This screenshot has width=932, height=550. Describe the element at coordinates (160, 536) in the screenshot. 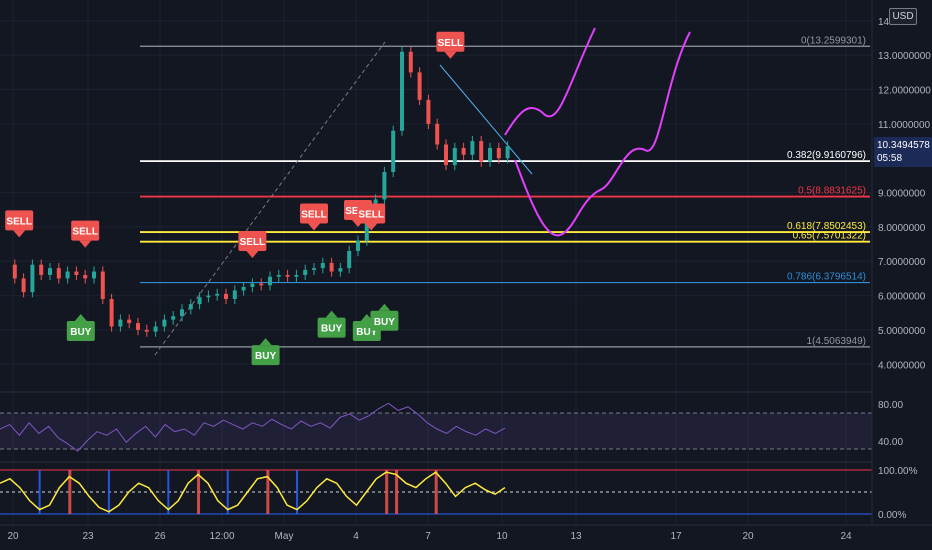

I see `time-tick-label: 26` at that location.